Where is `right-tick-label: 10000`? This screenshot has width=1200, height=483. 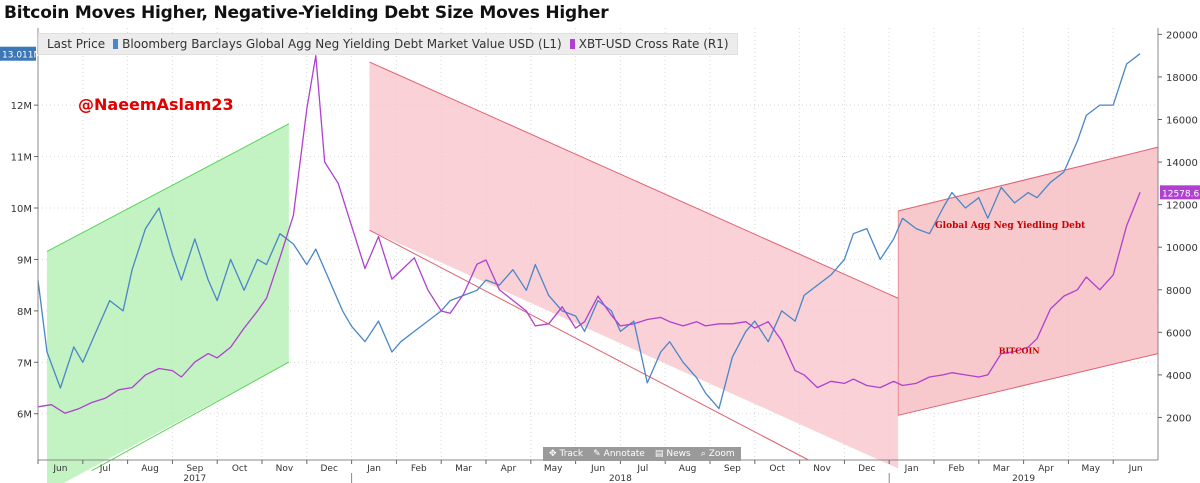 right-tick-label: 10000 is located at coordinates (1182, 248).